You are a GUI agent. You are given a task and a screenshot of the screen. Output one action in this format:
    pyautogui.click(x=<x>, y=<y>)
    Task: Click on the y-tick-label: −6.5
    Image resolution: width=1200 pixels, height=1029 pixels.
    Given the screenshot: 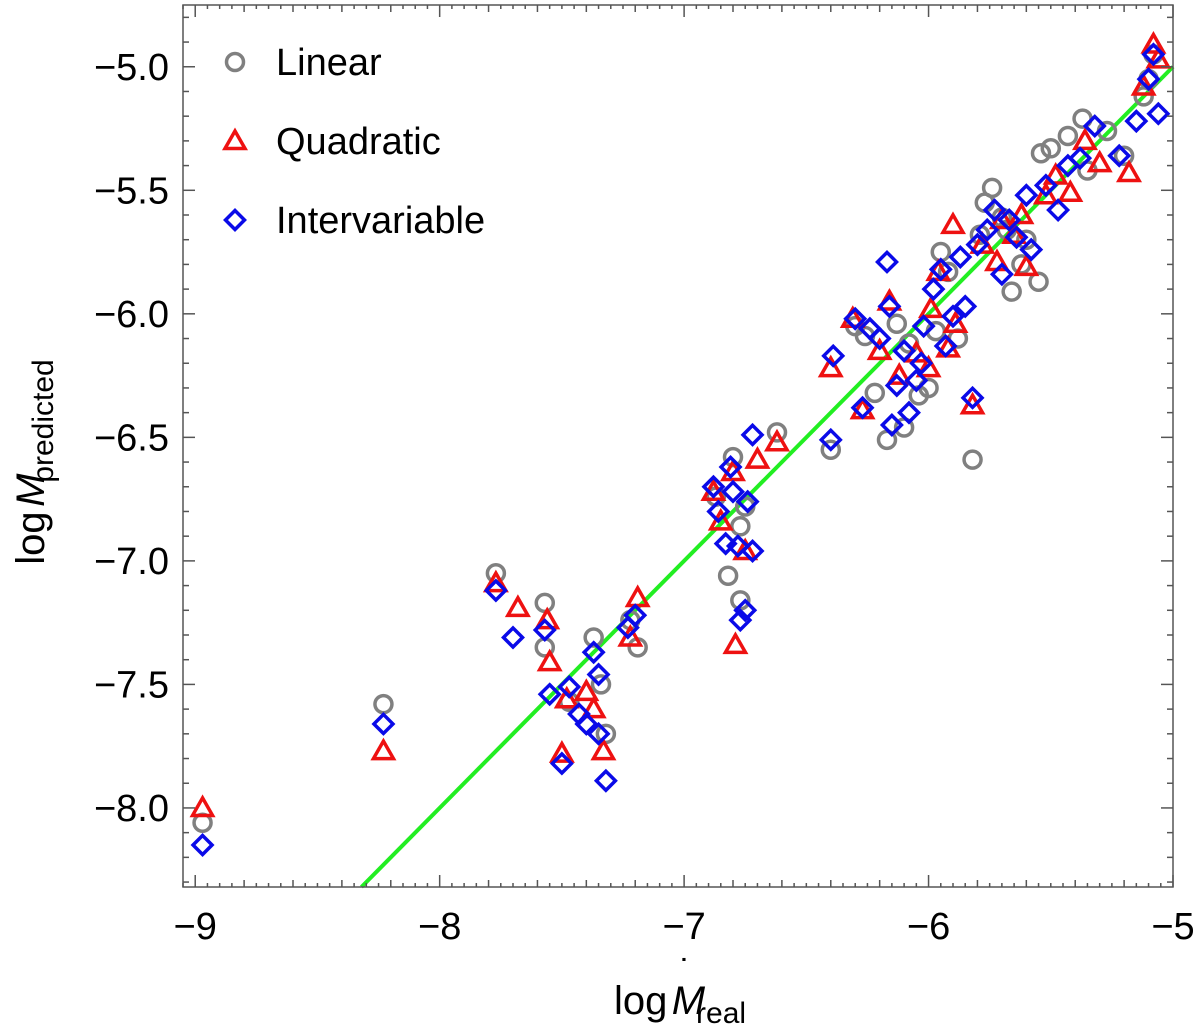 What is the action you would take?
    pyautogui.click(x=131, y=438)
    